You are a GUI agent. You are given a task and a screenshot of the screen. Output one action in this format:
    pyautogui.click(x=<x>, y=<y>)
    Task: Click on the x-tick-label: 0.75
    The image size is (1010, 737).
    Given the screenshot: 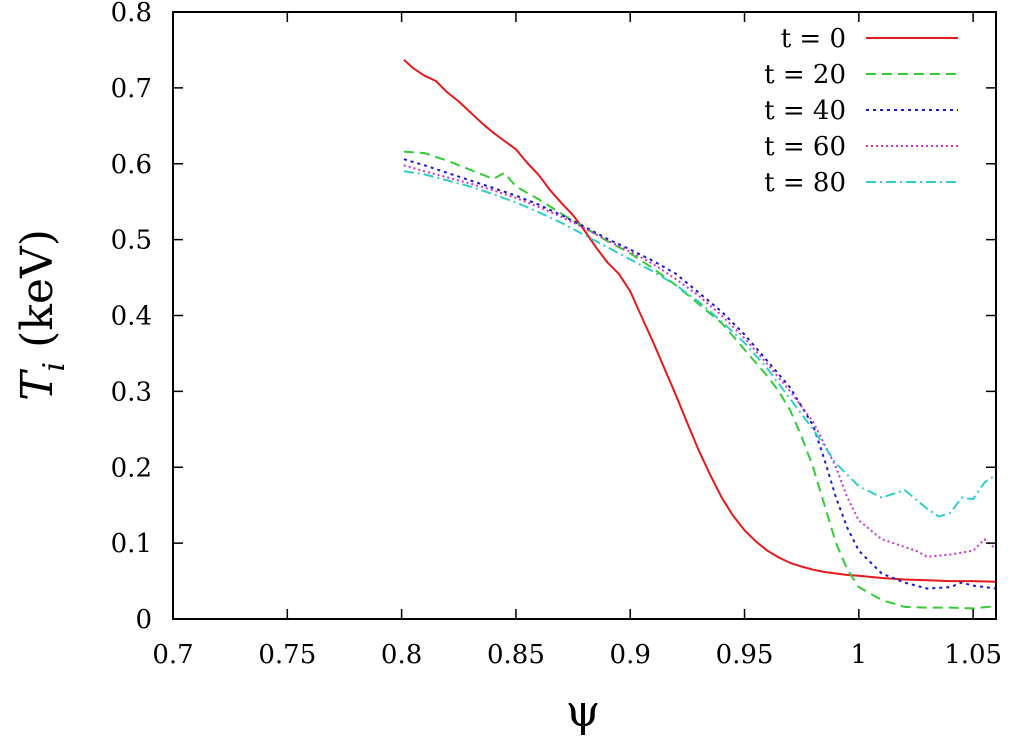 What is the action you would take?
    pyautogui.click(x=287, y=655)
    